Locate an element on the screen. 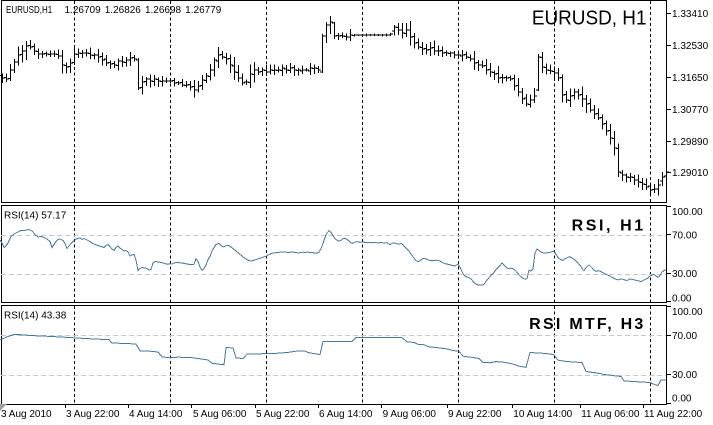 The width and height of the screenshot is (713, 425). svg-text: 3 Aug 2010 is located at coordinates (26, 414).